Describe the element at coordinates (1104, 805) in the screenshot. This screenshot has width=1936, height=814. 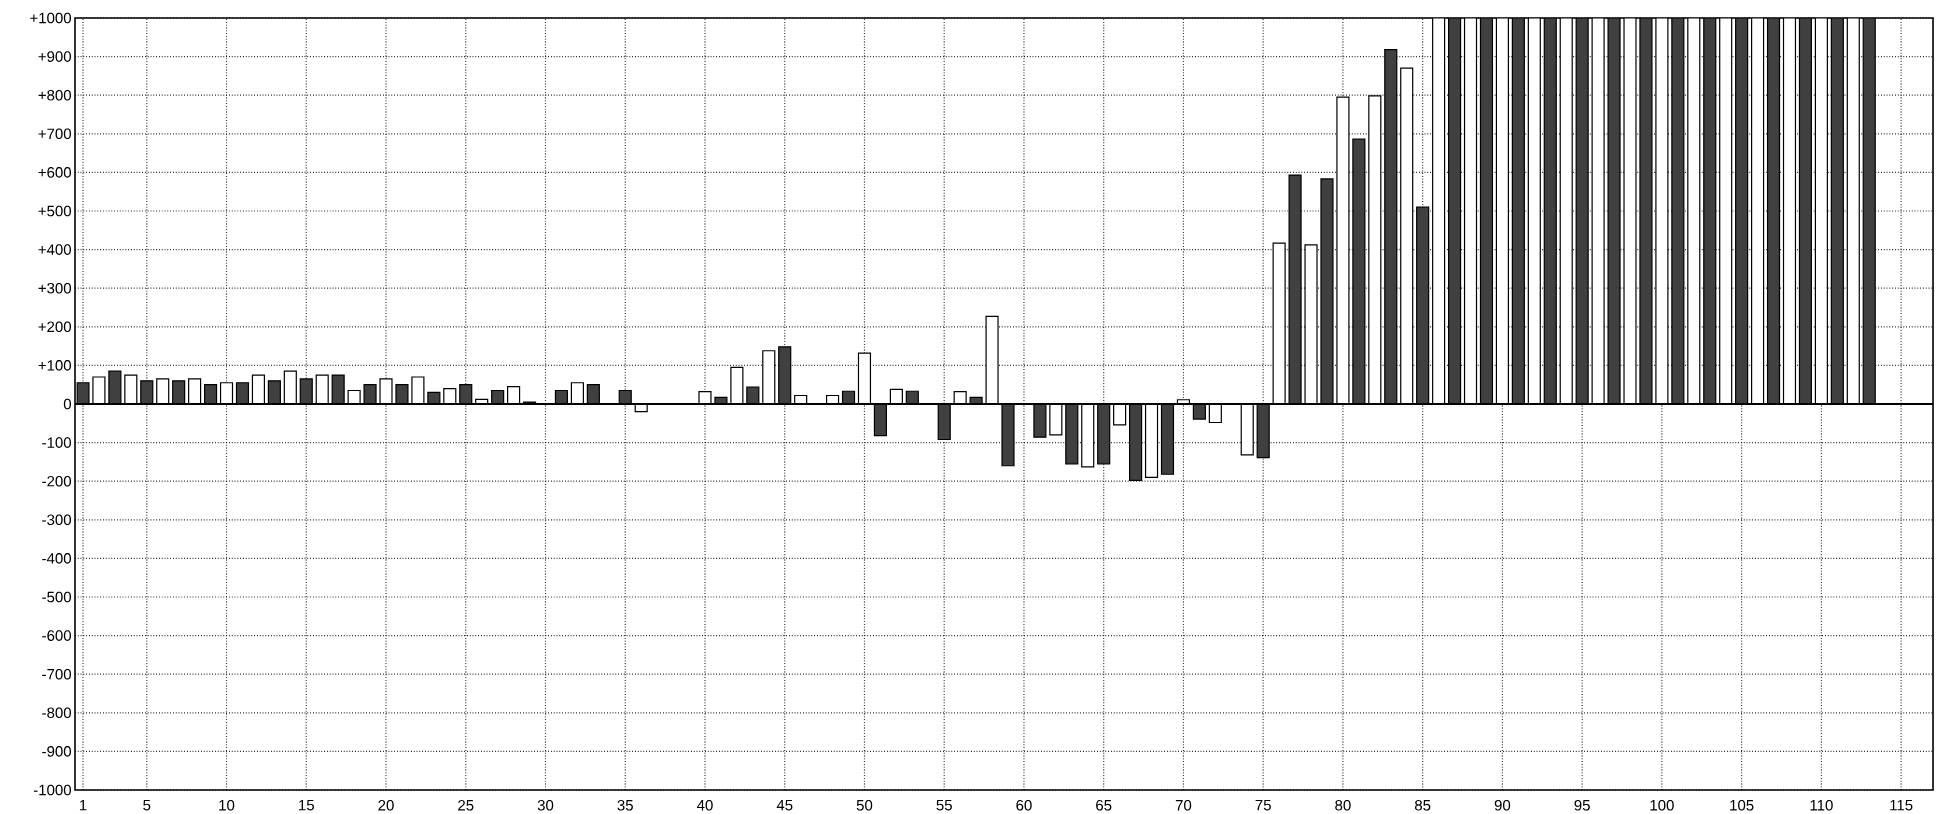
I see `x-tick-label: 65` at that location.